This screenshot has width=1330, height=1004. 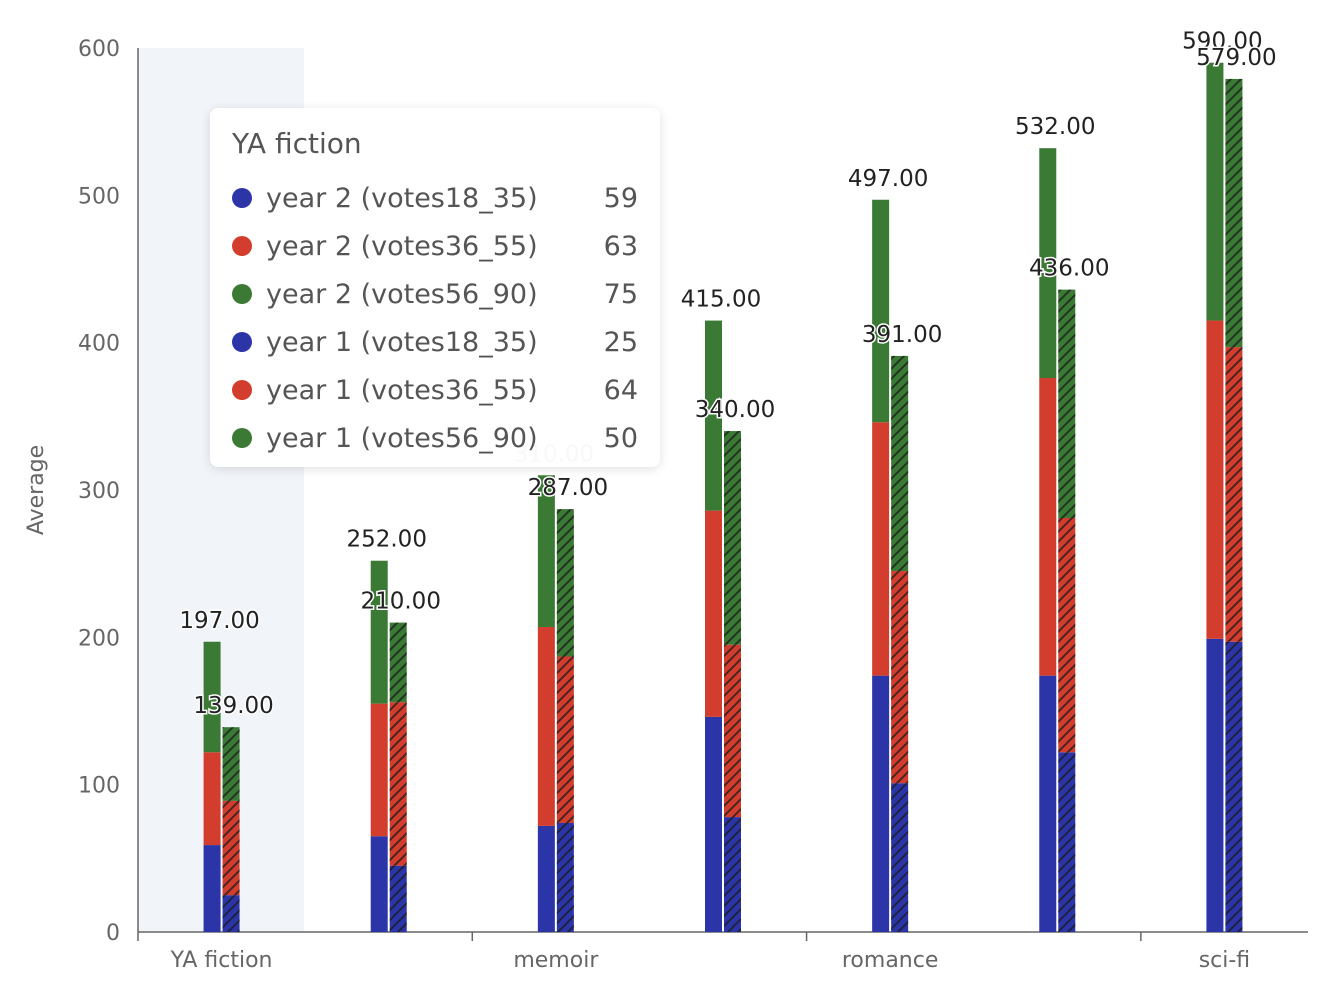 What do you see at coordinates (402, 198) in the screenshot?
I see `tooltip-series-name: year 2 (votes18_35)` at bounding box center [402, 198].